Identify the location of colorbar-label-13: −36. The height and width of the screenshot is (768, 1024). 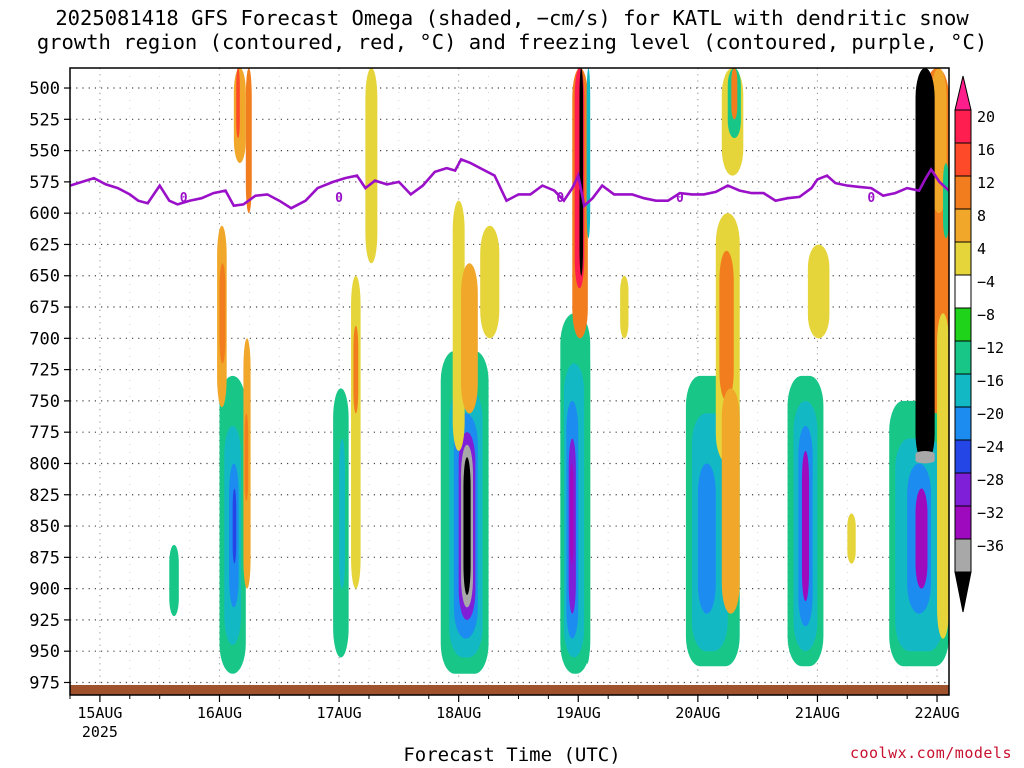
(990, 546).